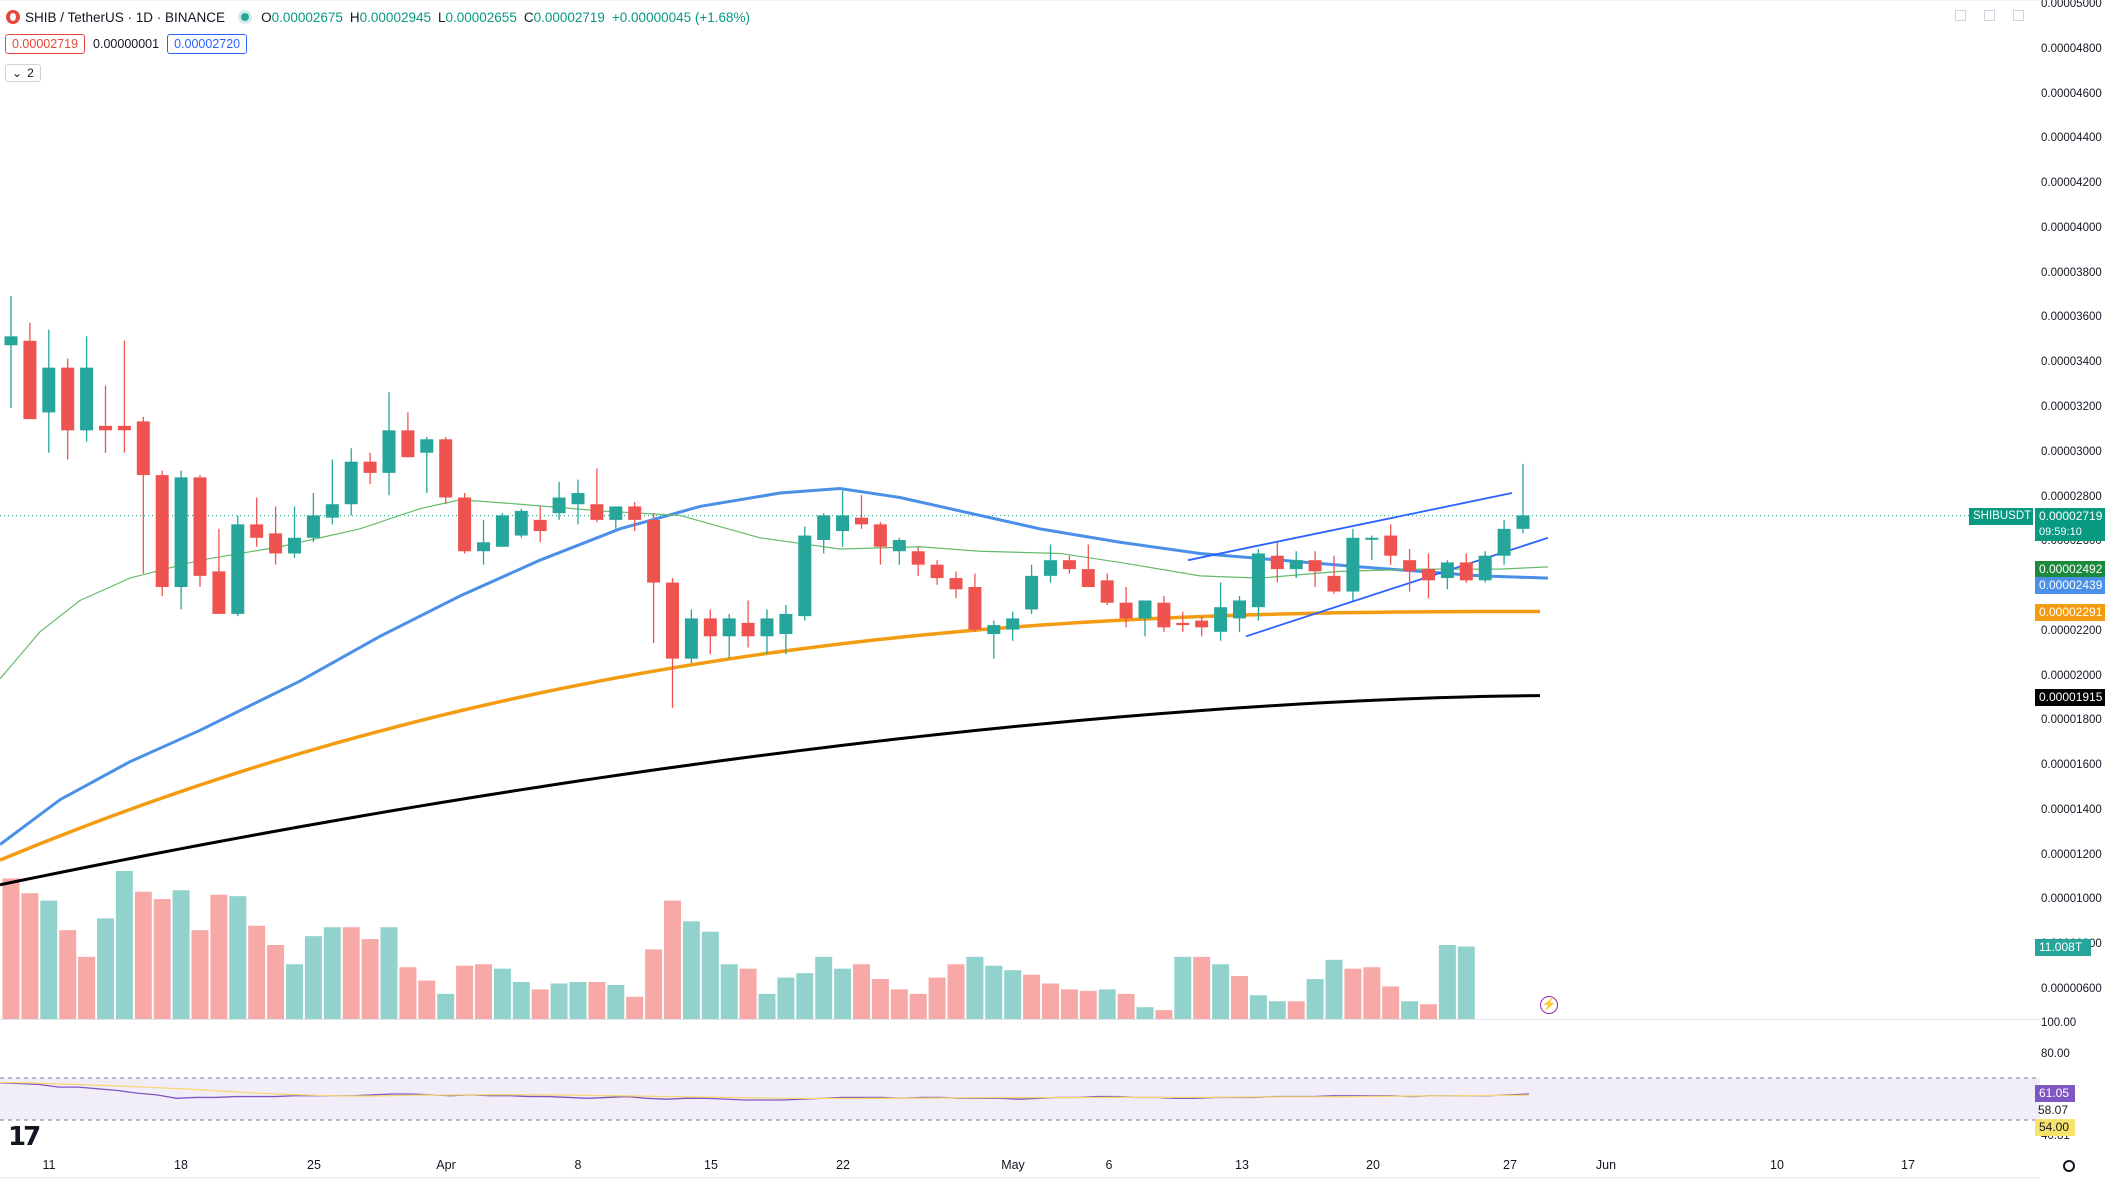 Image resolution: width=2109 pixels, height=1185 pixels. I want to click on maximize-icon, so click(1960, 15).